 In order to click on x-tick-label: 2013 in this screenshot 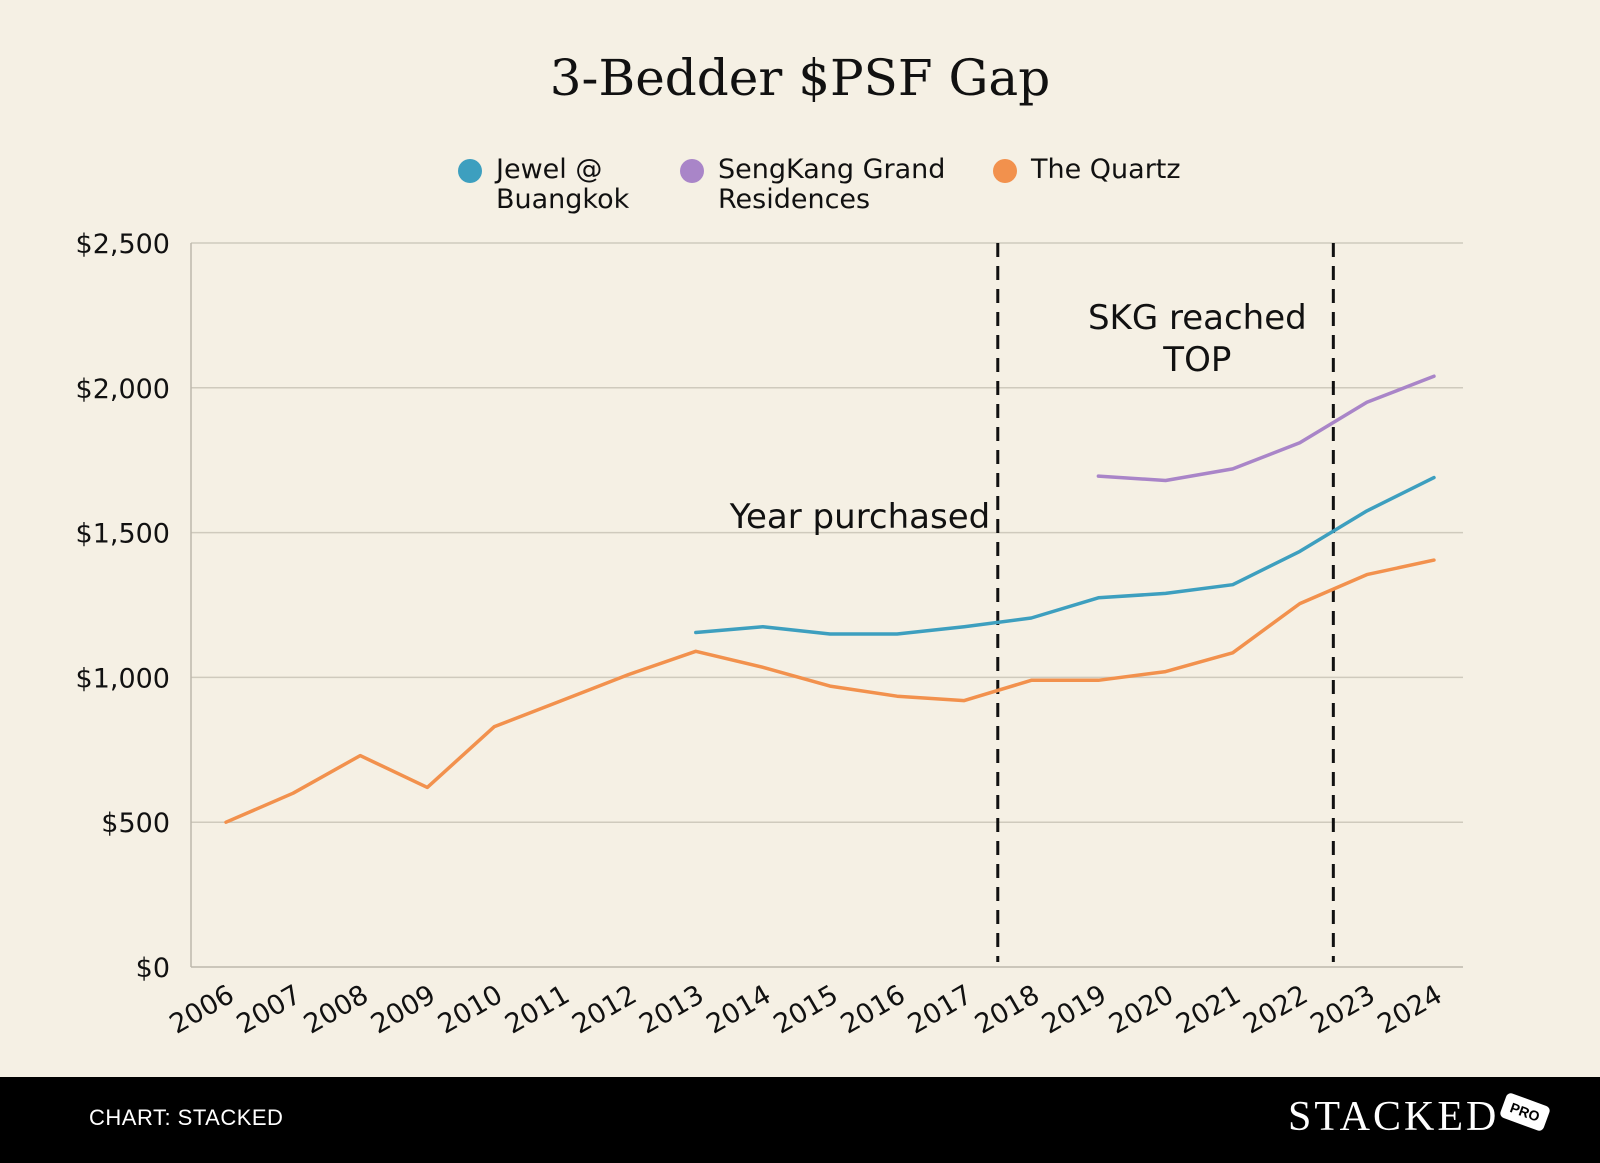, I will do `click(671, 1009)`.